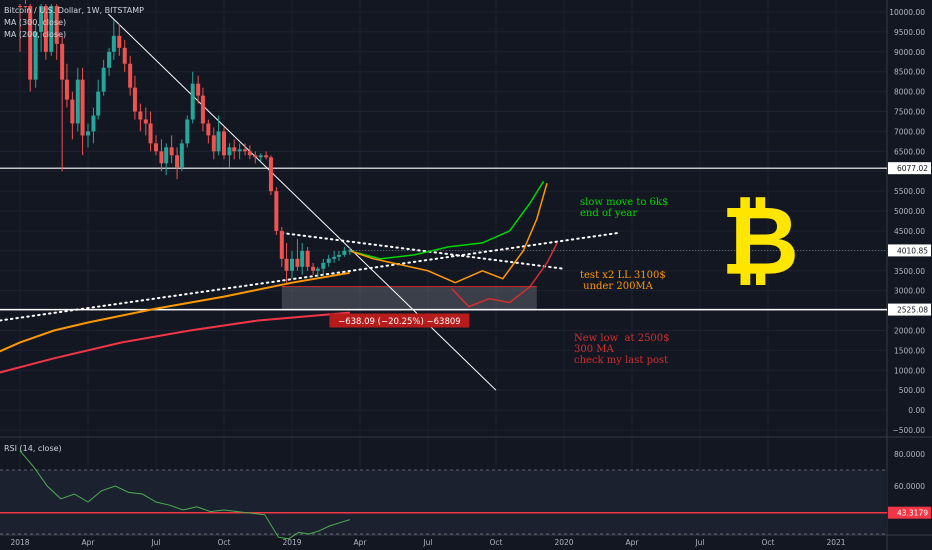 Image resolution: width=932 pixels, height=550 pixels. I want to click on price-tick-label: 10000.00, so click(907, 12).